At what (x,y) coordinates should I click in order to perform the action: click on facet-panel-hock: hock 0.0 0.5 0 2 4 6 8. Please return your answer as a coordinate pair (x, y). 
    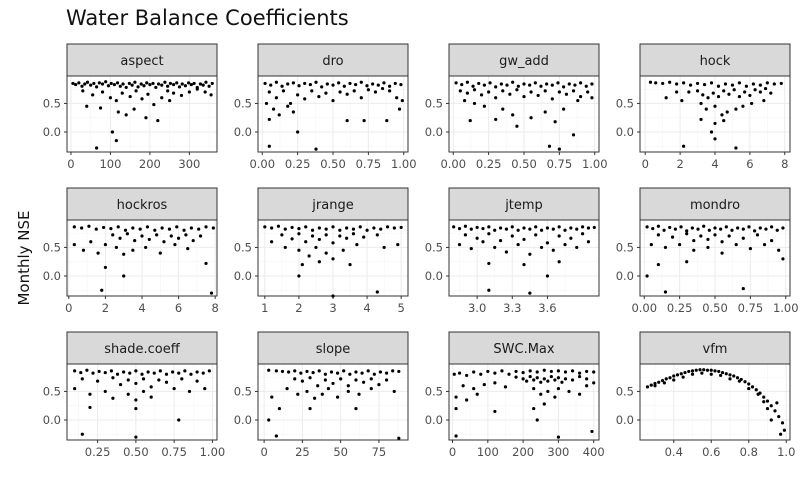
    Looking at the image, I should click on (703, 107).